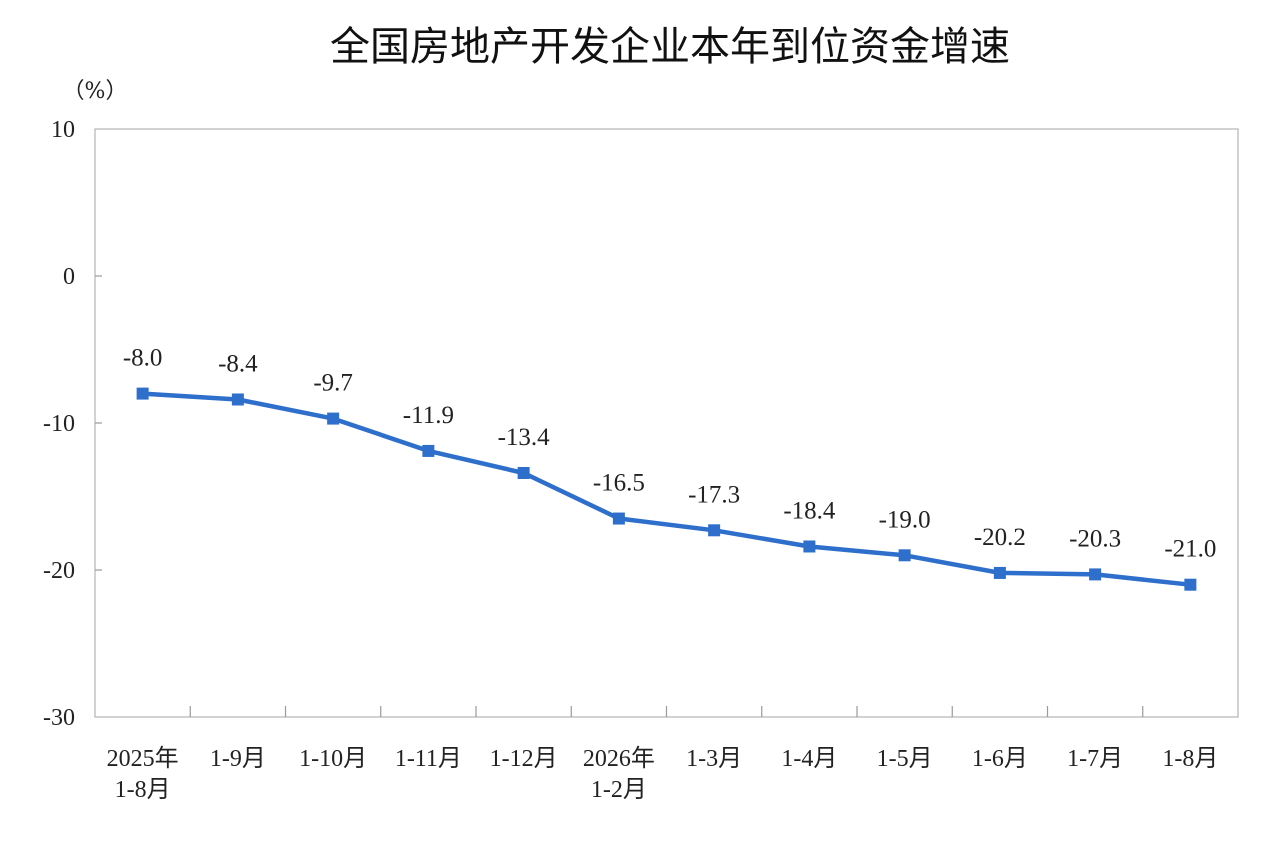  What do you see at coordinates (333, 383) in the screenshot?
I see `data-label: -9.7` at bounding box center [333, 383].